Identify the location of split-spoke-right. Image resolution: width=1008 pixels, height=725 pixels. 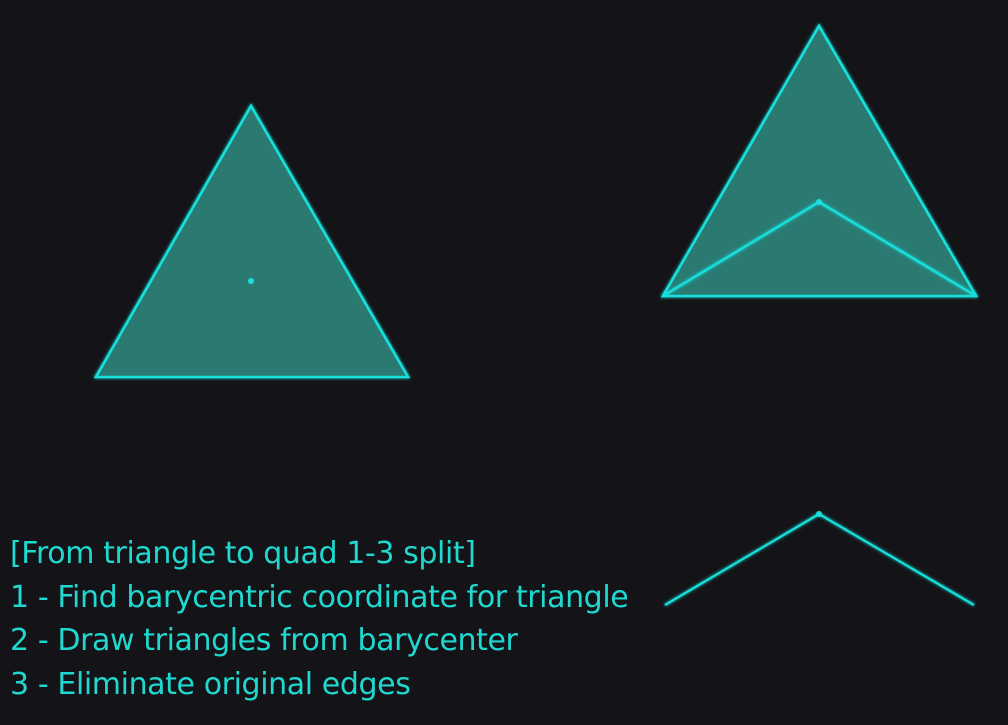
(897, 249).